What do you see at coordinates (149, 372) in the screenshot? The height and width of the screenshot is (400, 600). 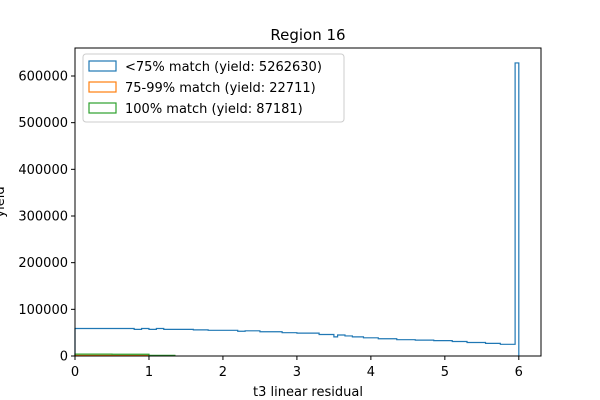 I see `x-tick-label: 1` at bounding box center [149, 372].